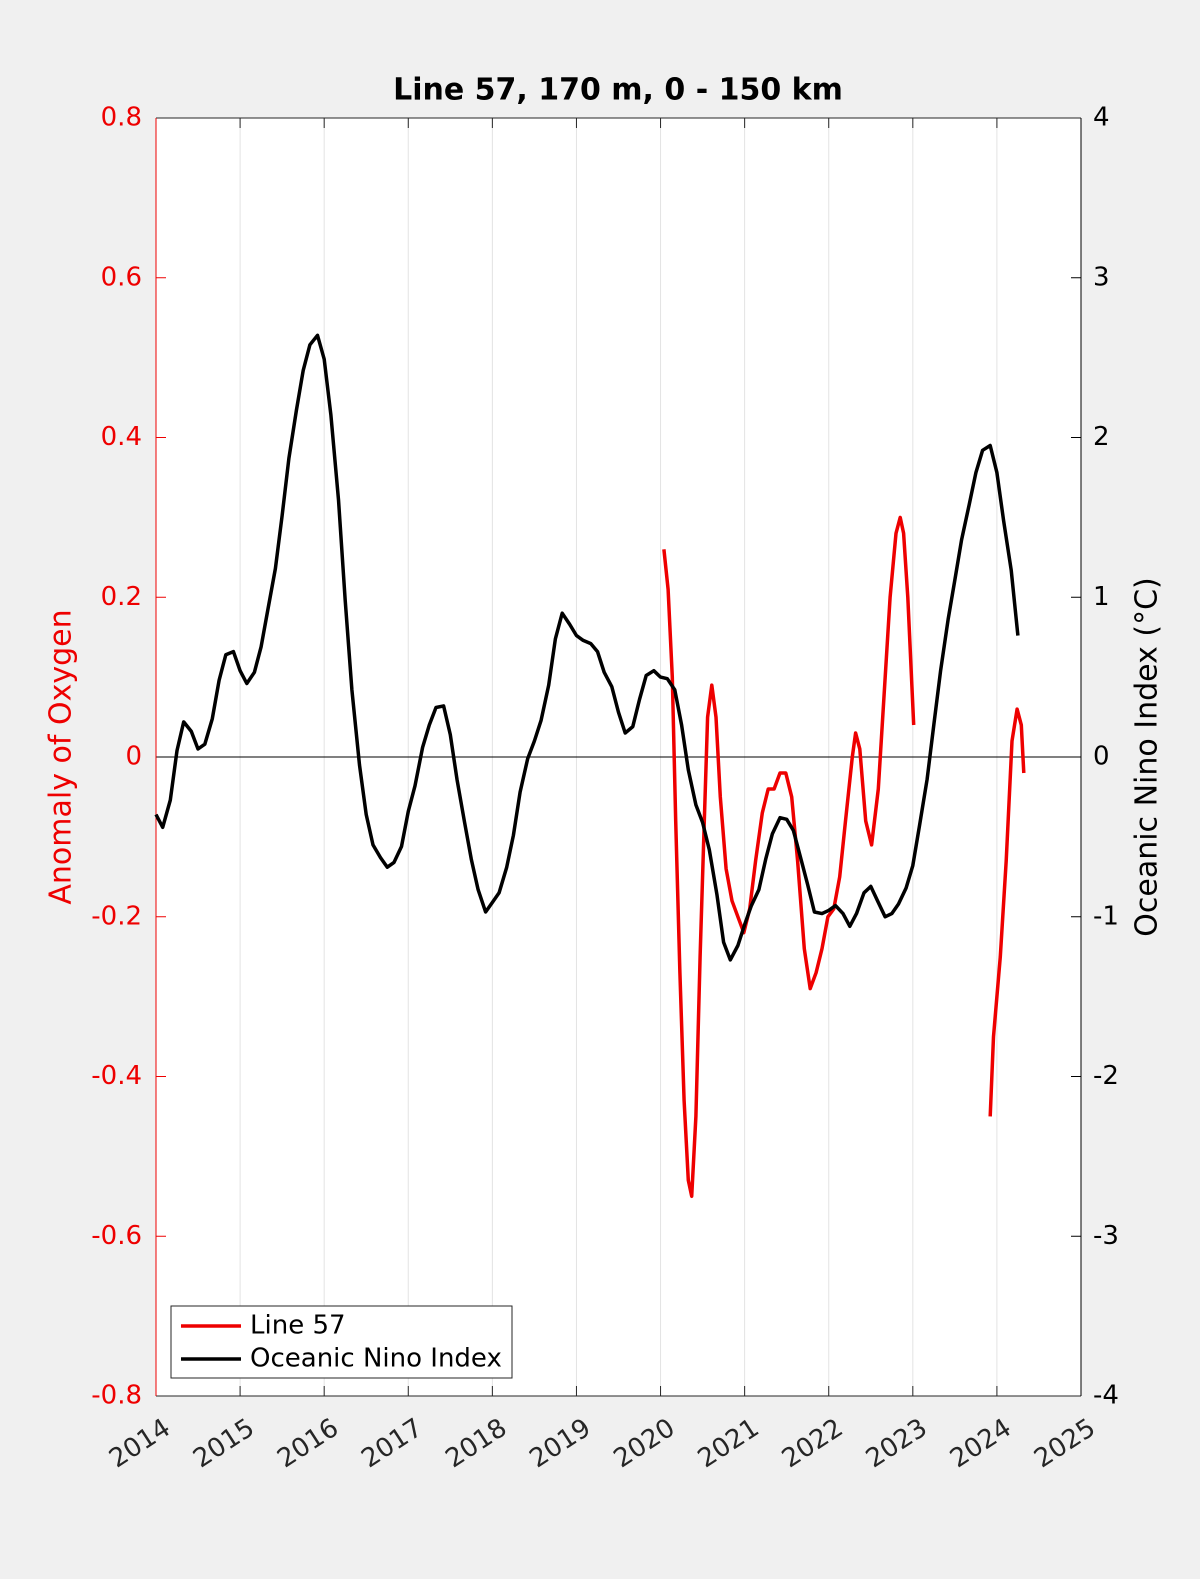  Describe the element at coordinates (1101, 757) in the screenshot. I see `y2-tick-label: 0` at that location.